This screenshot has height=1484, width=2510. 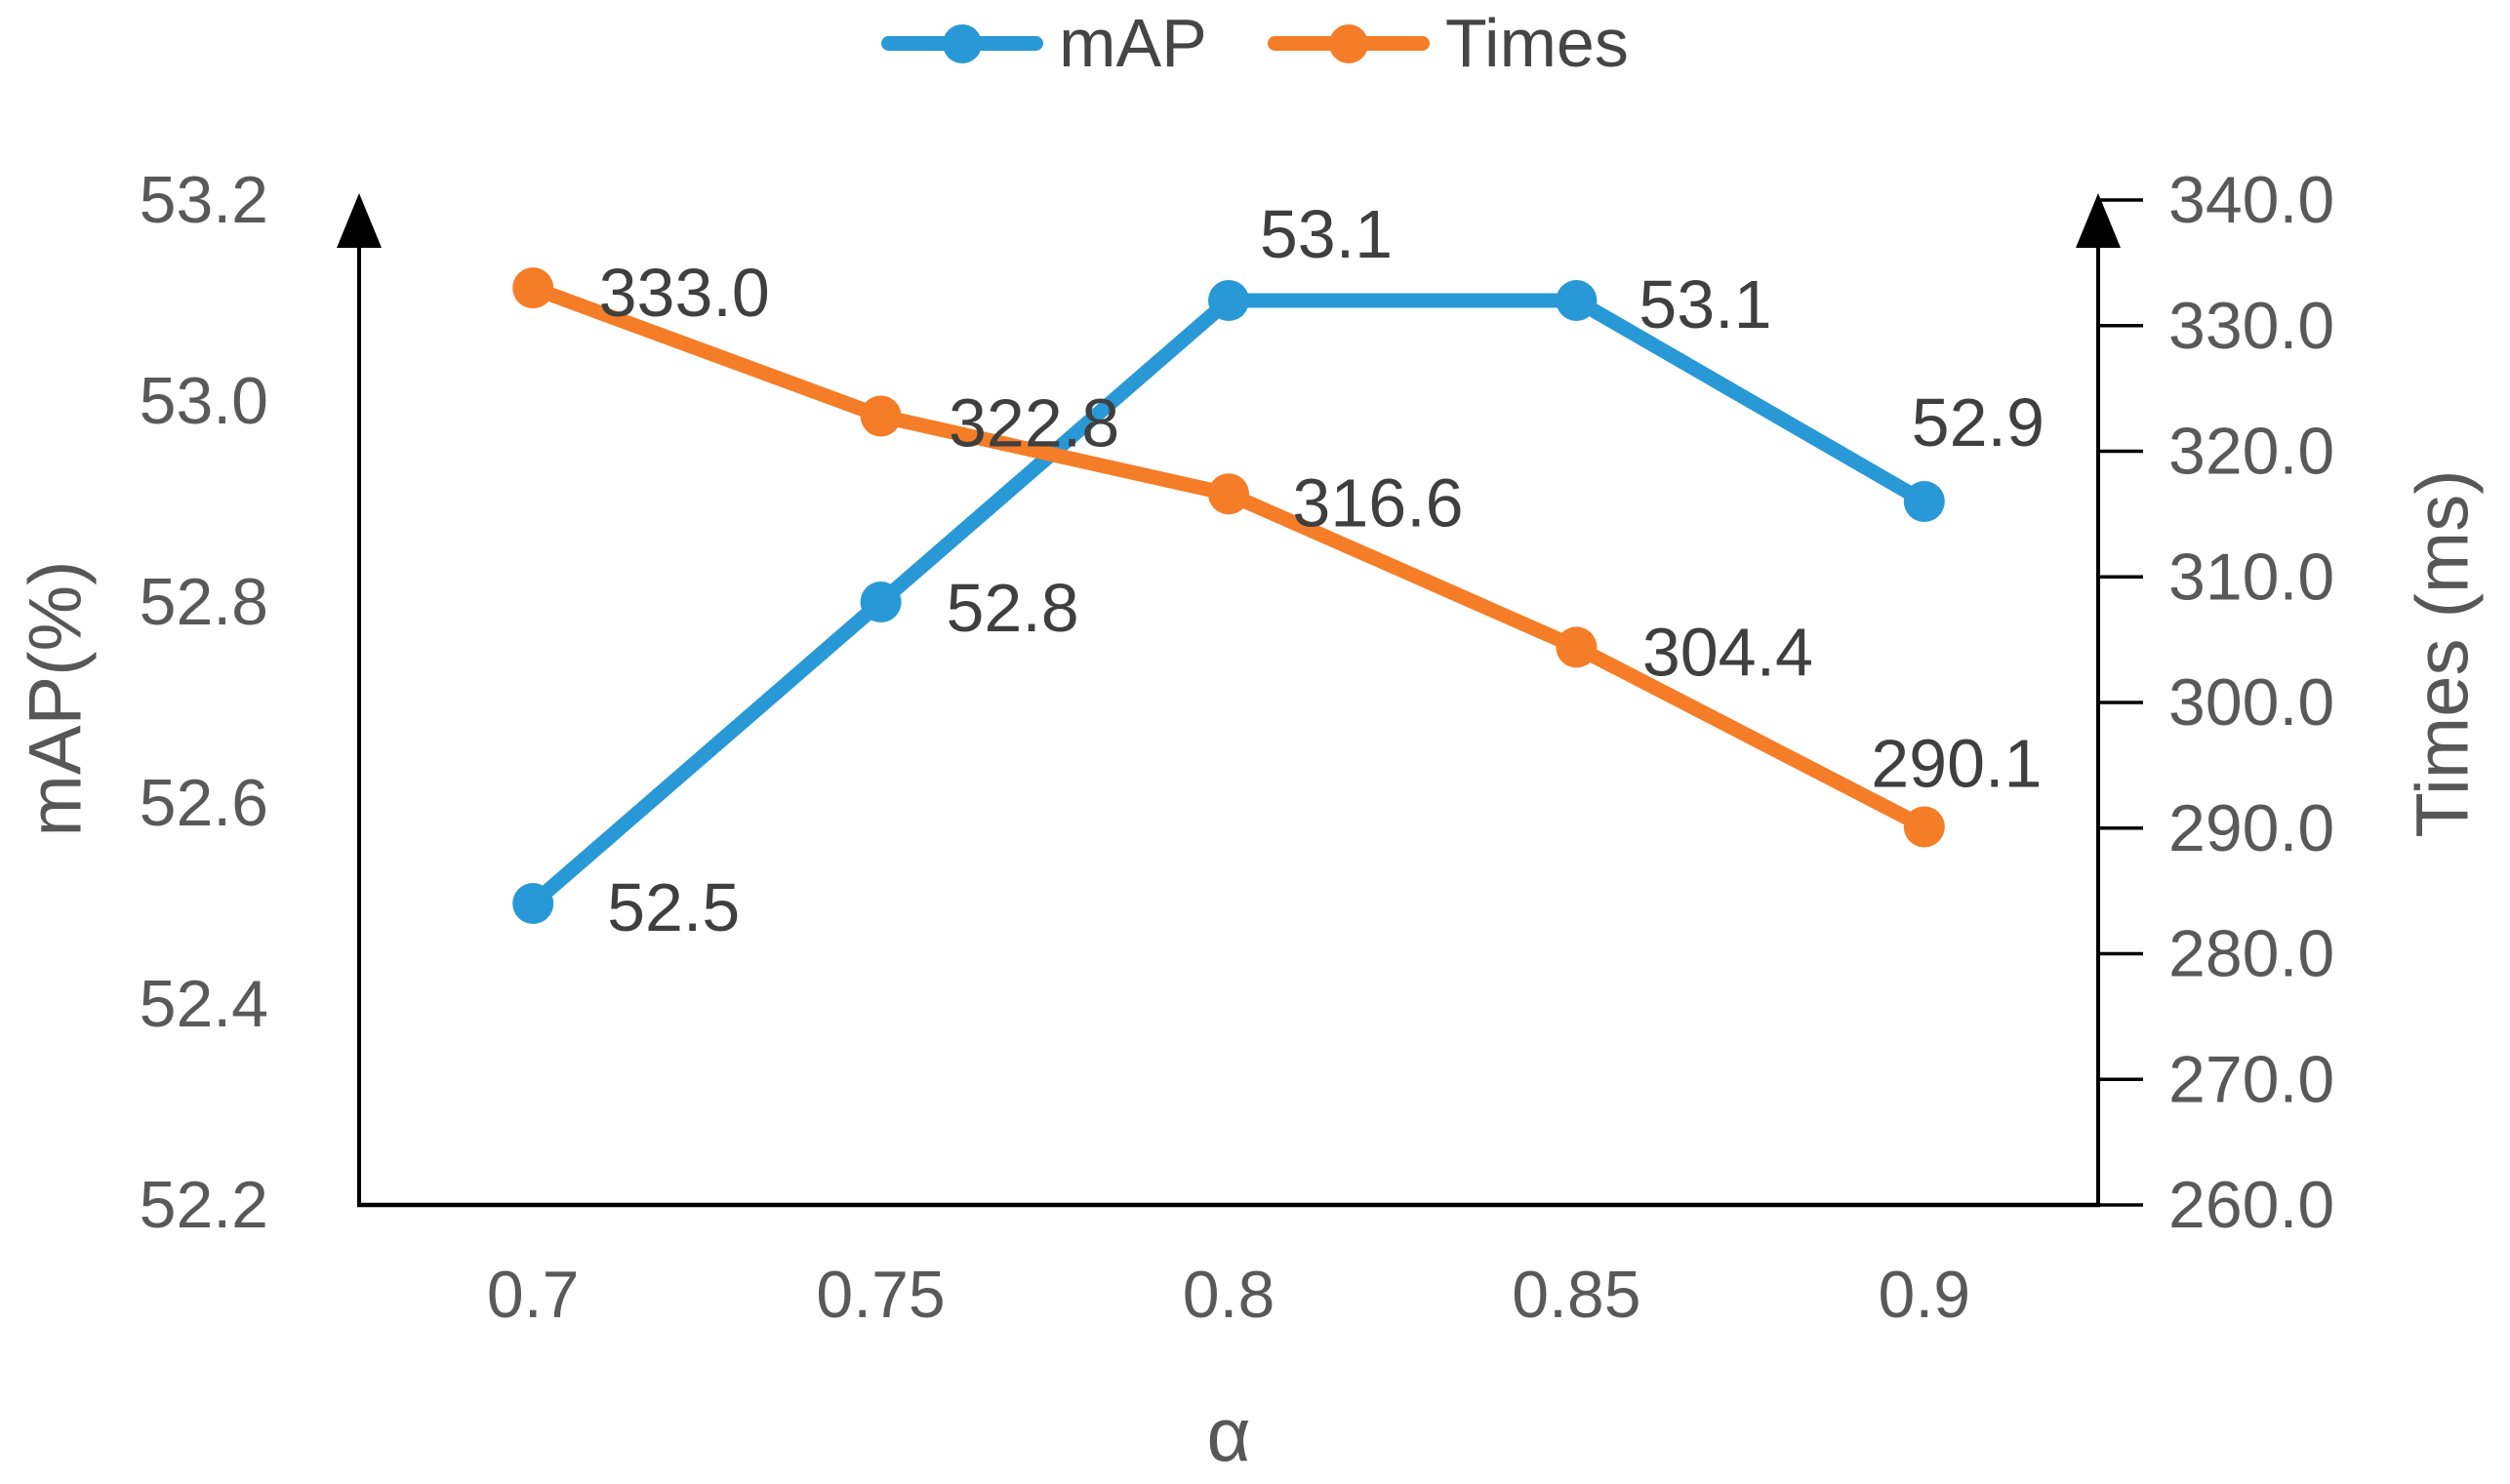 What do you see at coordinates (533, 1295) in the screenshot?
I see `x-axis-tick-label: 0.7` at bounding box center [533, 1295].